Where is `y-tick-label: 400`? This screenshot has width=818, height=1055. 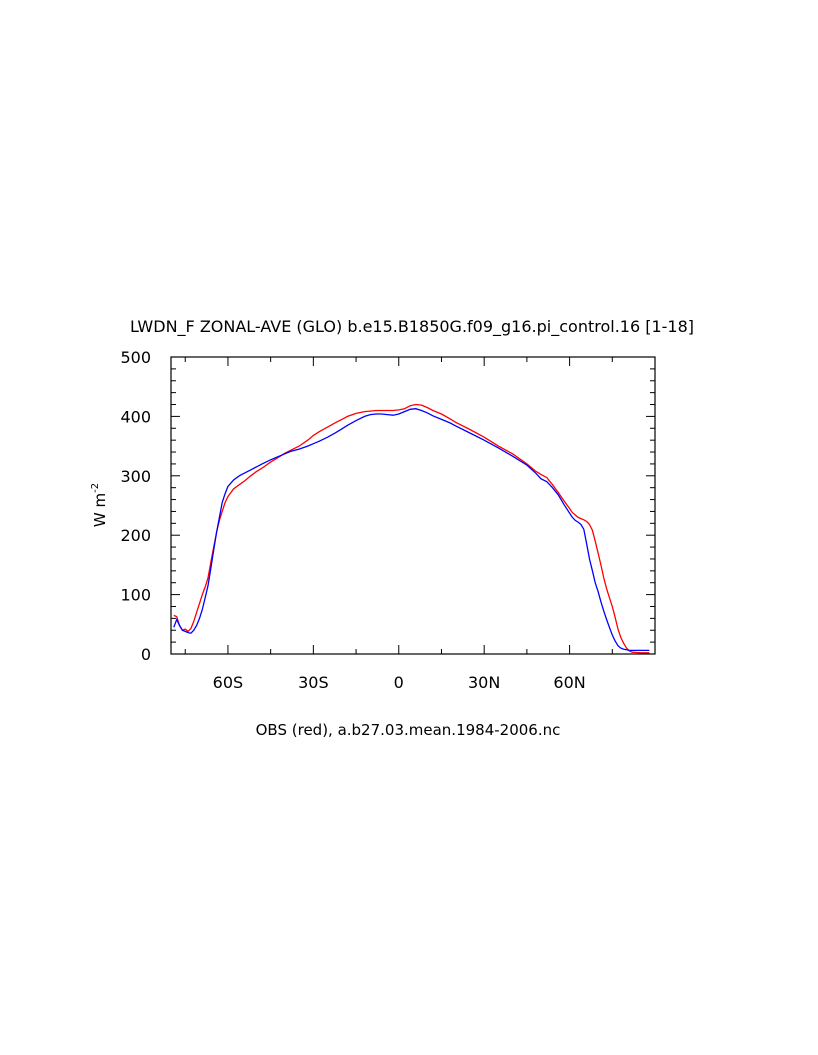
y-tick-label: 400 is located at coordinates (135, 416).